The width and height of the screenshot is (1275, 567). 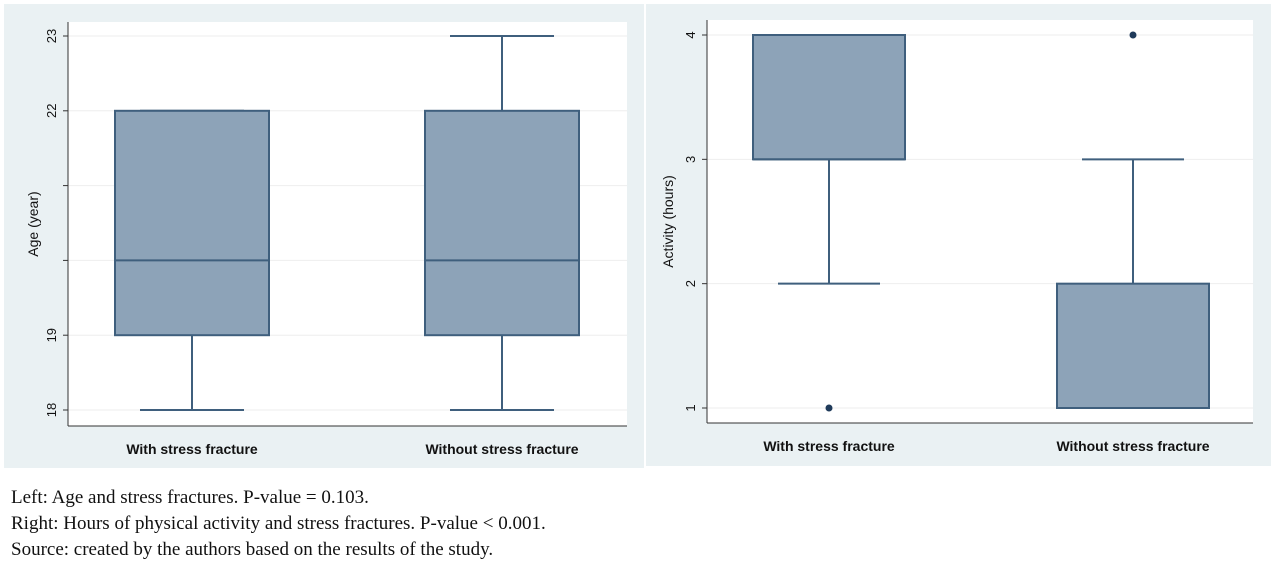 What do you see at coordinates (668, 221) in the screenshot?
I see `activity-y-axis-title: Activity (hours)` at bounding box center [668, 221].